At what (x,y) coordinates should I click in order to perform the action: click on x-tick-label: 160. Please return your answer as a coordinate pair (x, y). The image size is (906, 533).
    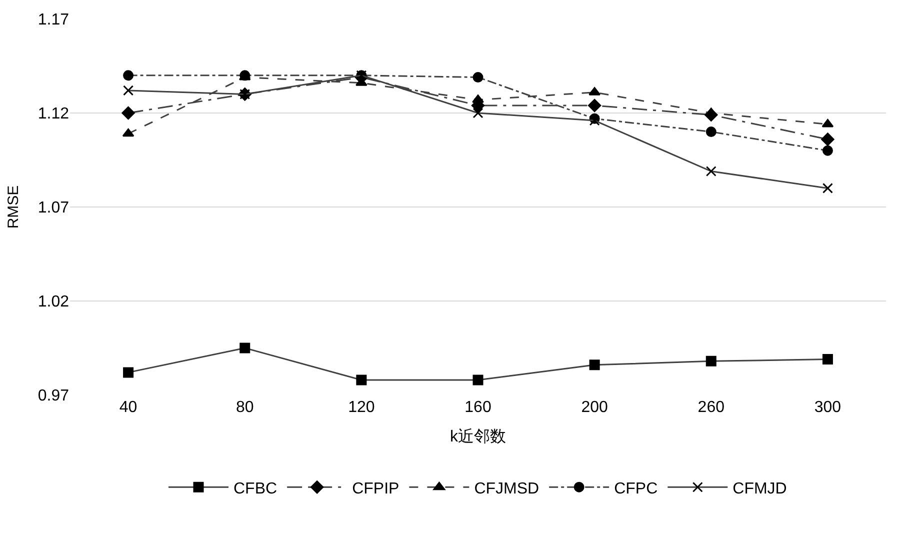
    Looking at the image, I should click on (478, 407).